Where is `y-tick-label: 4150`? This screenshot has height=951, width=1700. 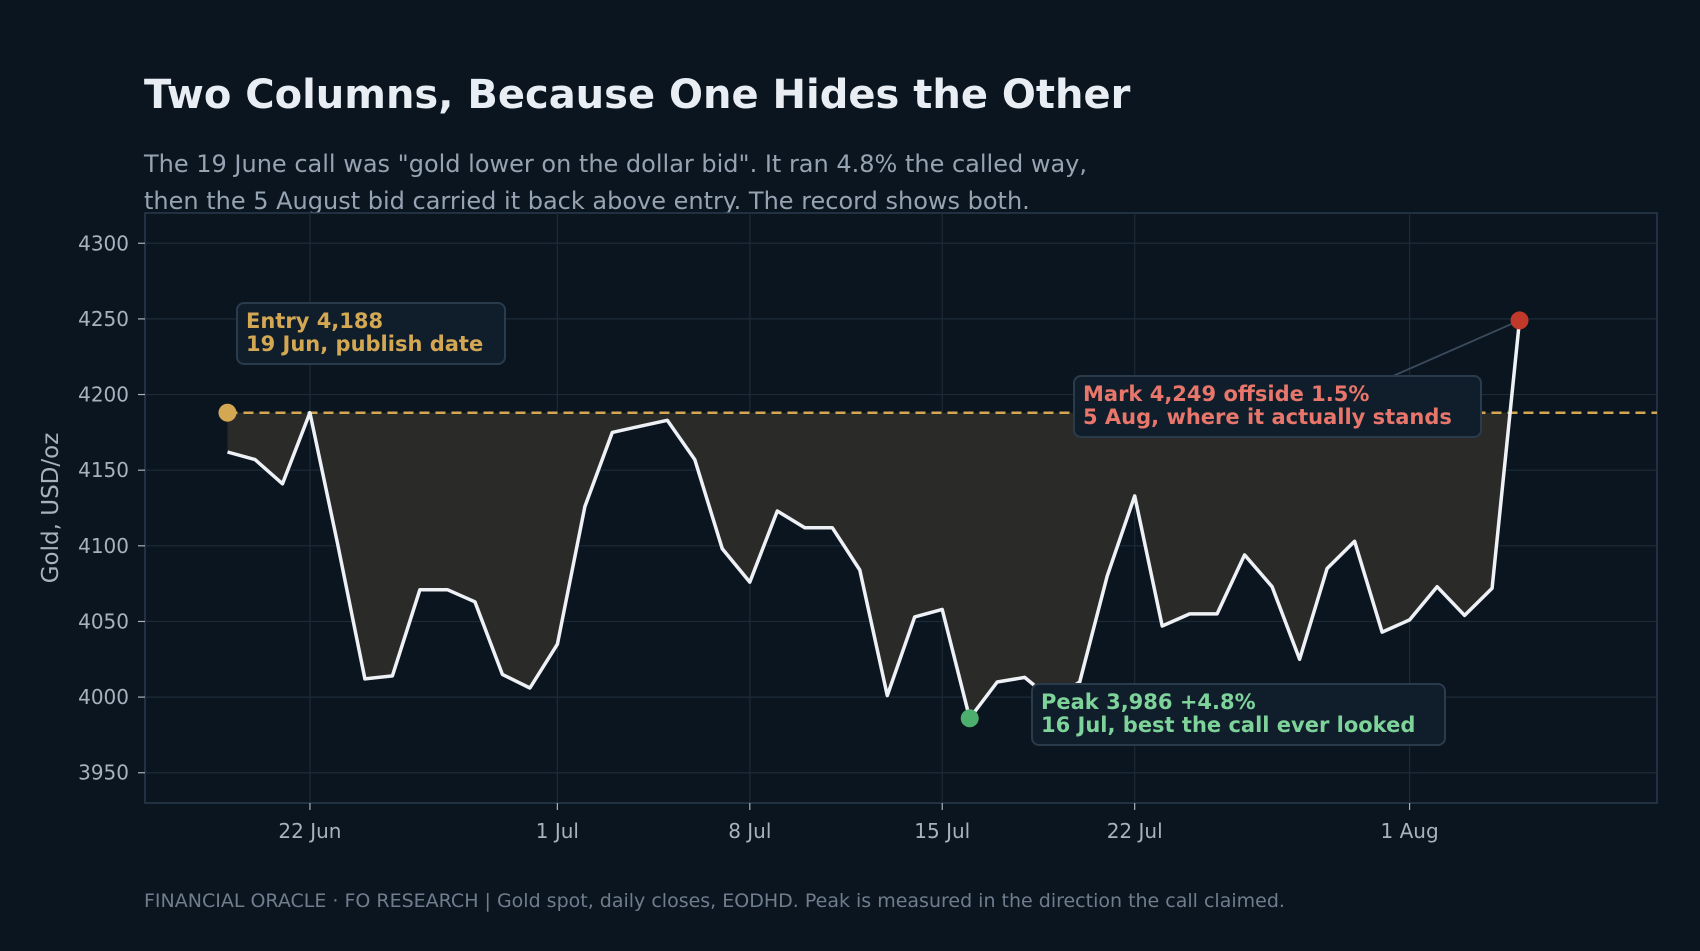 y-tick-label: 4150 is located at coordinates (103, 470).